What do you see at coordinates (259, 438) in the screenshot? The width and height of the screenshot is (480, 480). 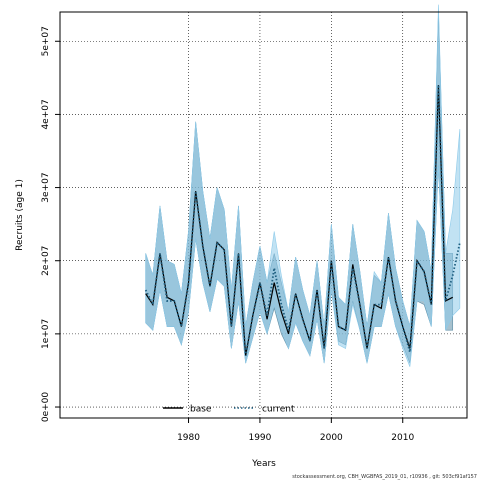 I see `x-tick-label: 1990` at bounding box center [259, 438].